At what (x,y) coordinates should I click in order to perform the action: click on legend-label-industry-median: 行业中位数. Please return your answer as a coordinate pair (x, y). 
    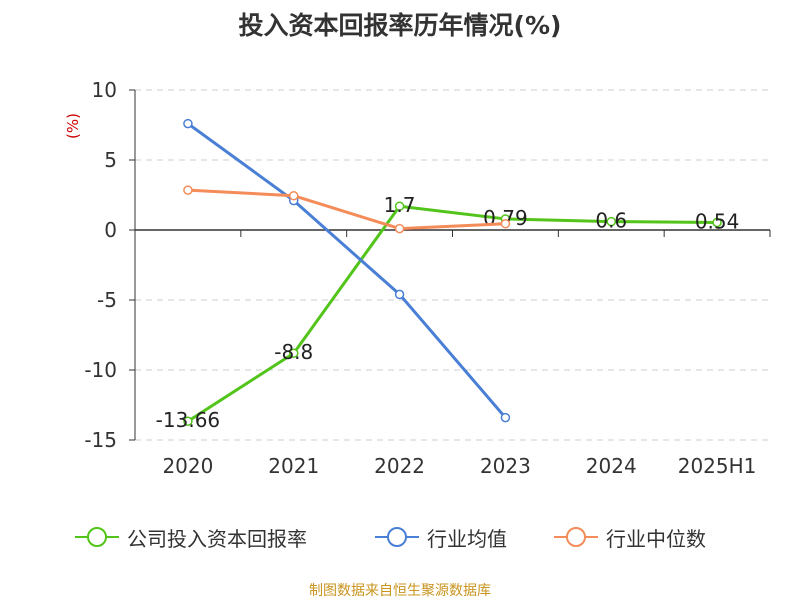
    Looking at the image, I should click on (656, 538).